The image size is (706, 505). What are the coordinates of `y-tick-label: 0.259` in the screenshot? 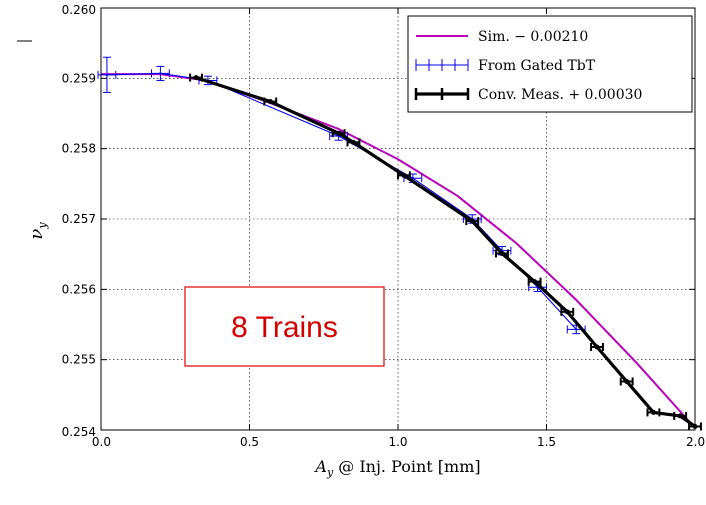 It's located at (79, 78).